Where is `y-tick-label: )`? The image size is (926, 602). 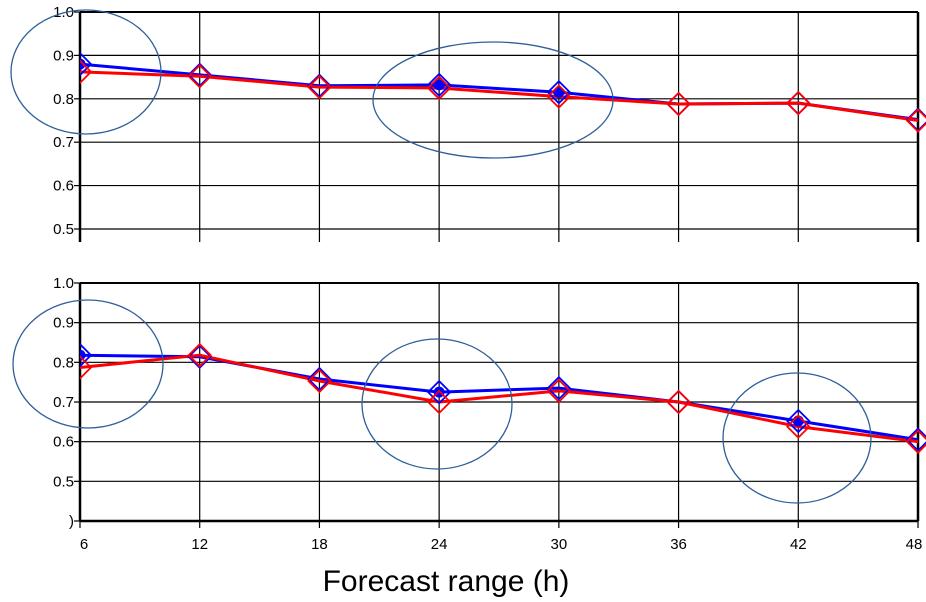 y-tick-label: ) is located at coordinates (71, 521).